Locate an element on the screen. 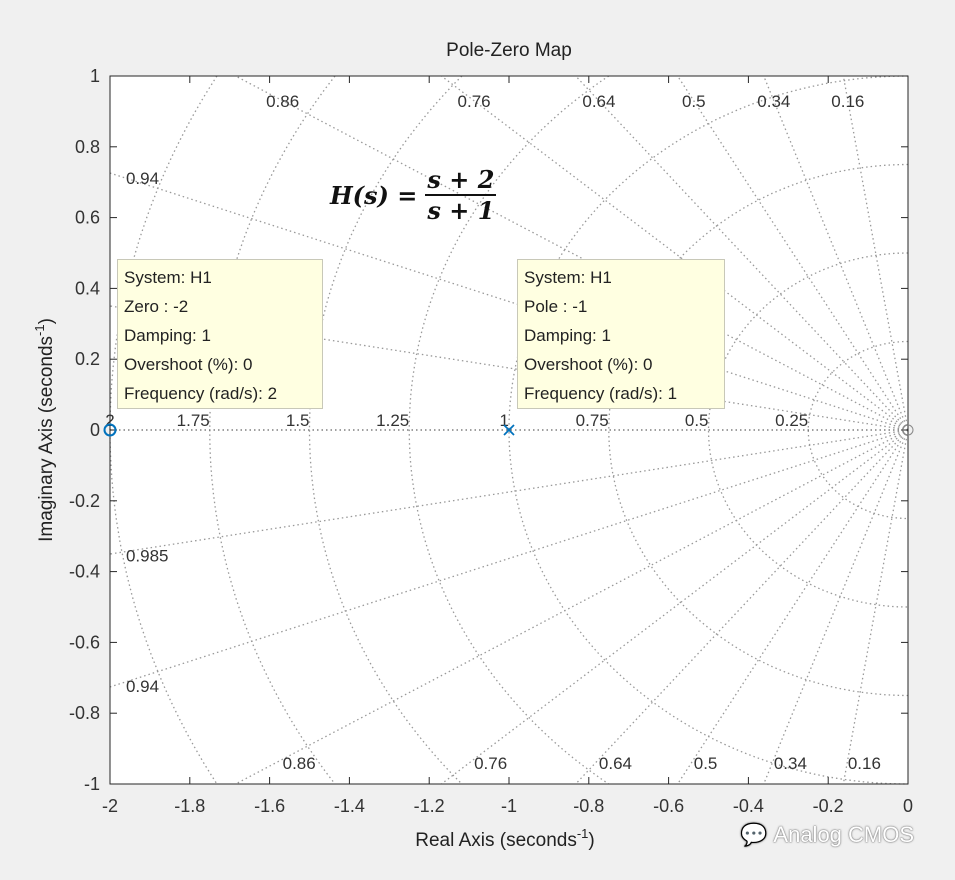 Image resolution: width=955 pixels, height=880 pixels. datatip-line: Zero : -2 is located at coordinates (156, 306).